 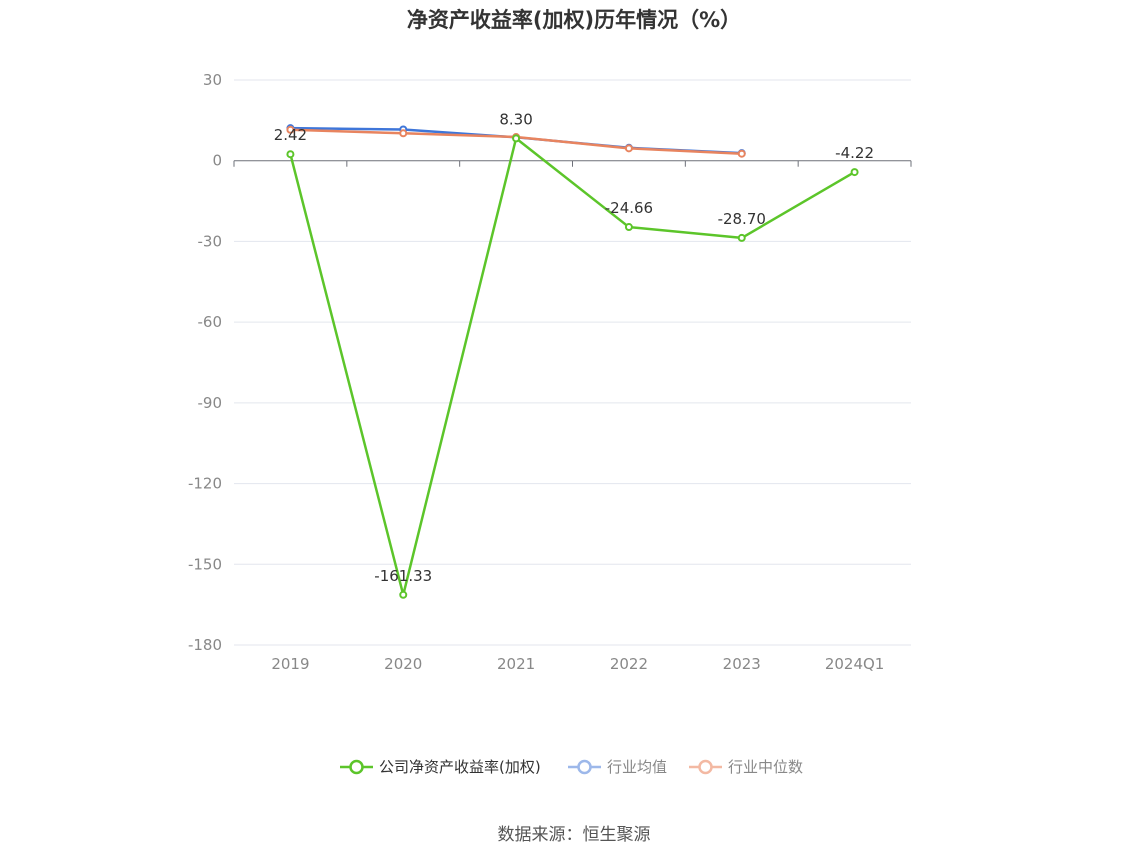 What do you see at coordinates (742, 664) in the screenshot?
I see `x-tick-label: 2023` at bounding box center [742, 664].